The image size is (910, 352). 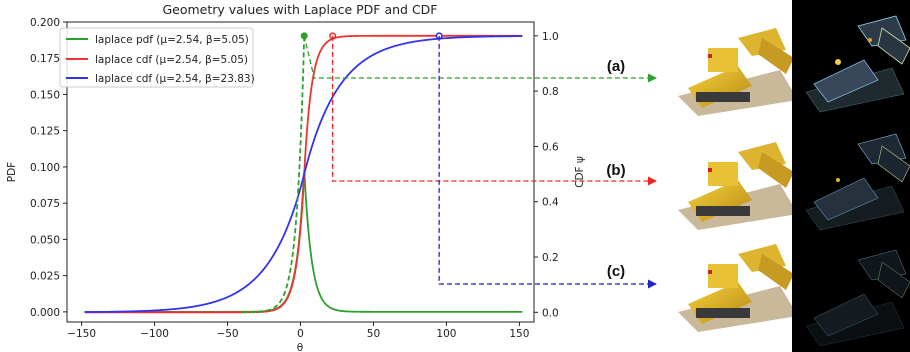 What do you see at coordinates (851, 59) in the screenshot?
I see `render-a-geometry` at bounding box center [851, 59].